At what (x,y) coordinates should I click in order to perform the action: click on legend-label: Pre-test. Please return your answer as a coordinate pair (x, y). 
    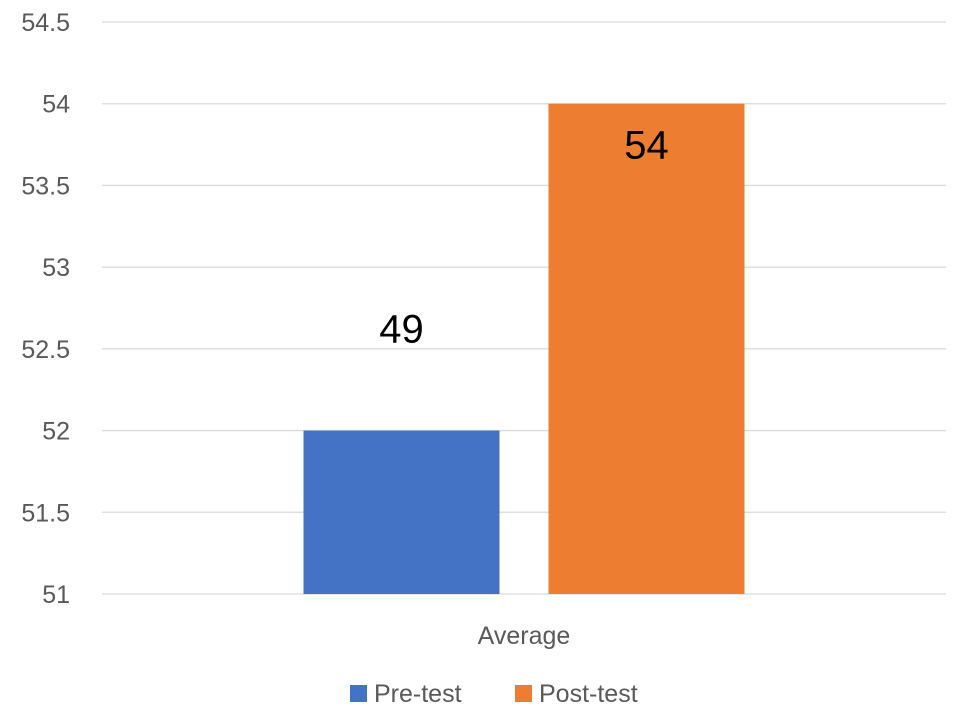
    Looking at the image, I should click on (418, 694).